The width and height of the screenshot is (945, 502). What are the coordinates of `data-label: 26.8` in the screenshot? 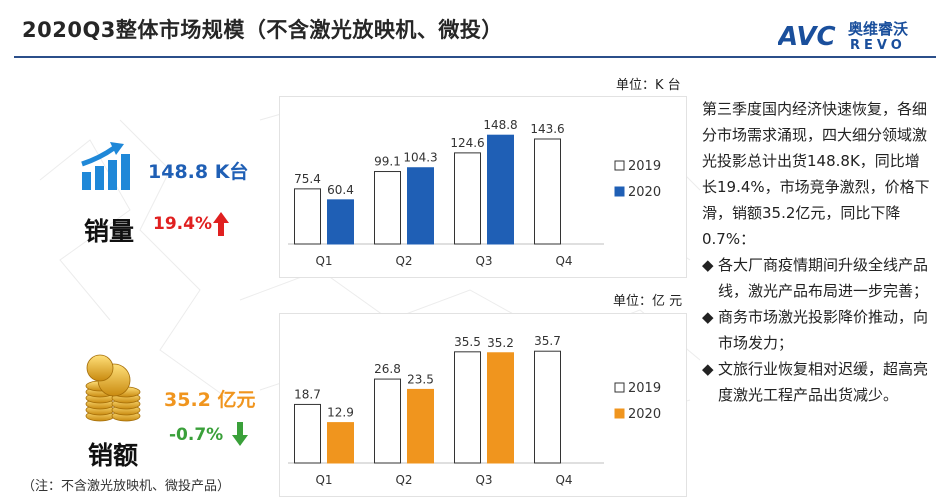 It's located at (387, 369).